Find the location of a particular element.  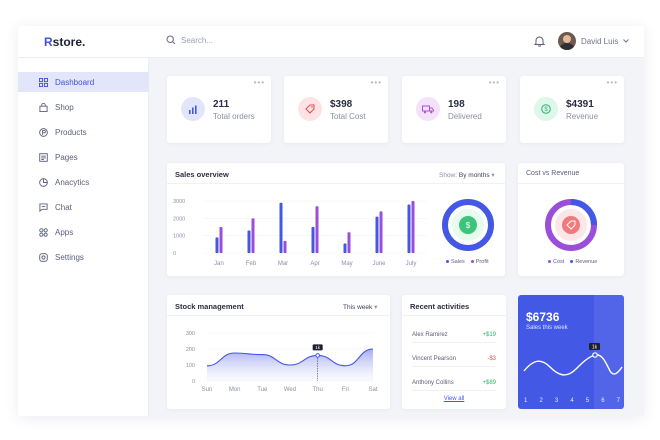

x-tick-label: Tue is located at coordinates (262, 390).